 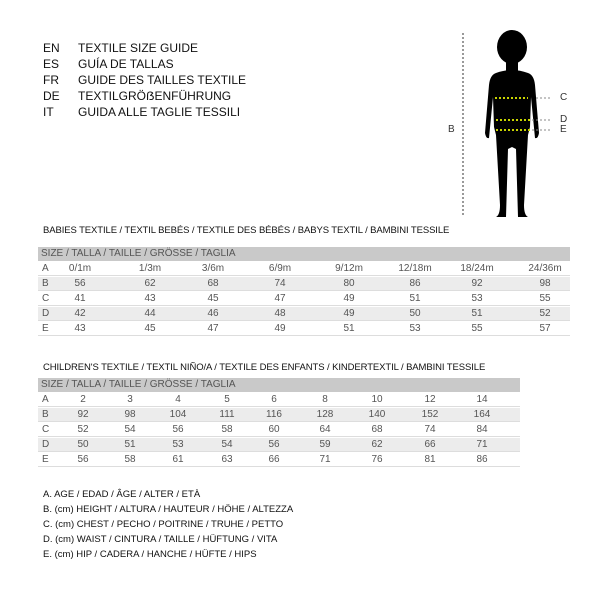 What do you see at coordinates (349, 283) in the screenshot?
I see `table-cell: 80` at bounding box center [349, 283].